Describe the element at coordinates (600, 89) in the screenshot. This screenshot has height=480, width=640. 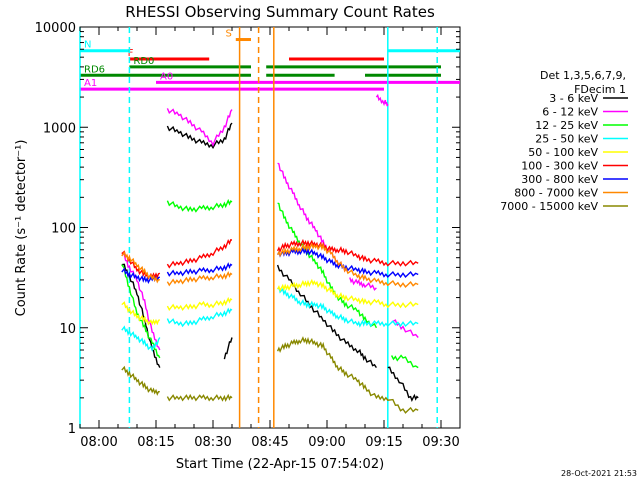
I see `legend-title: FDecim 1` at that location.